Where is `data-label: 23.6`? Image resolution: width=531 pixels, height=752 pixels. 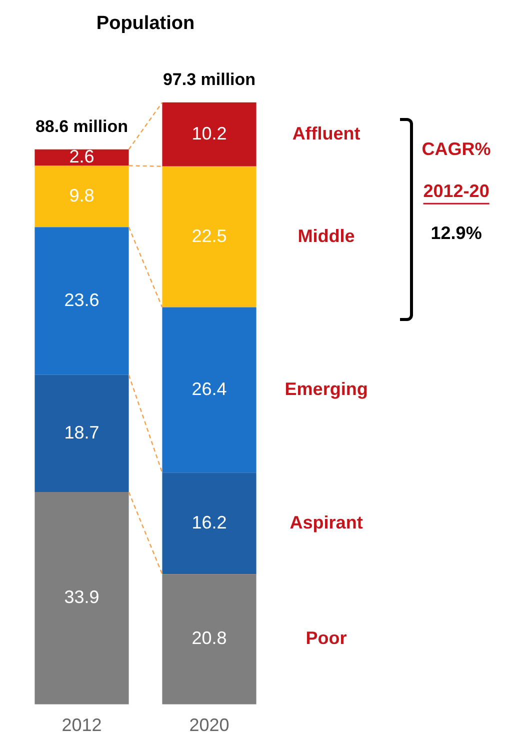
data-label: 23.6 is located at coordinates (82, 300).